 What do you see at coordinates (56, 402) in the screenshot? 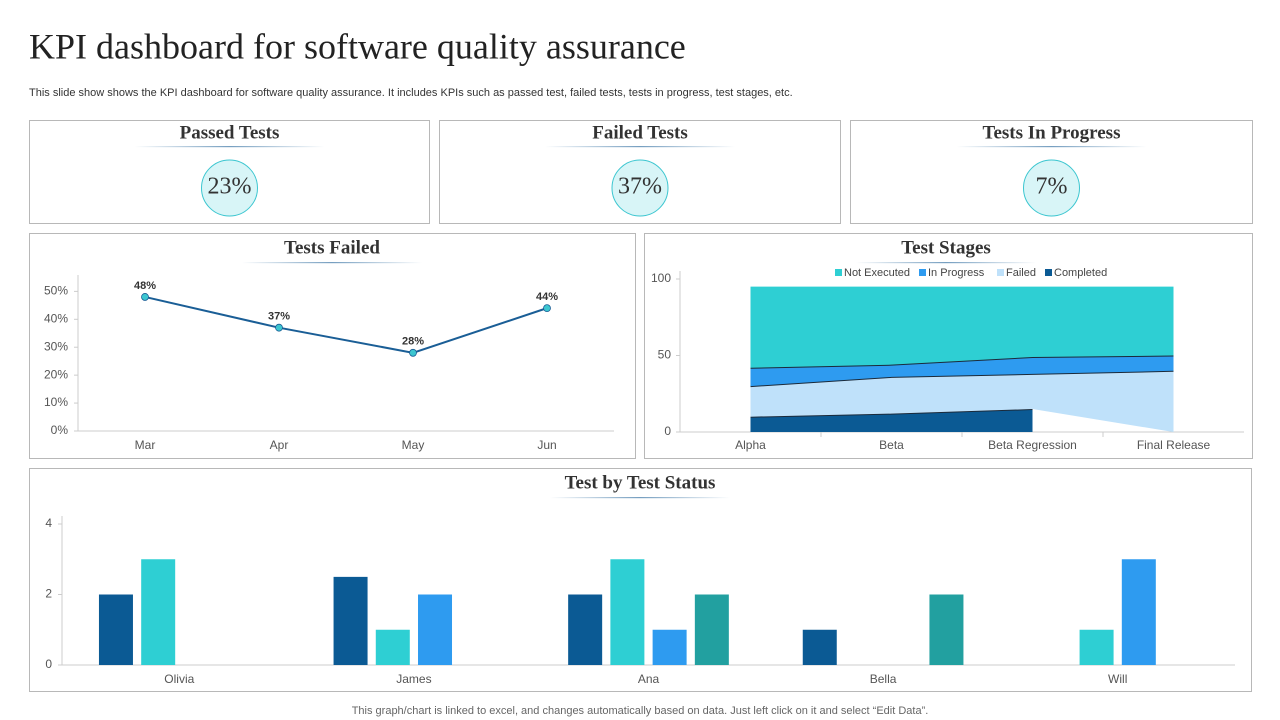
I see `y-tick-label: 10%` at bounding box center [56, 402].